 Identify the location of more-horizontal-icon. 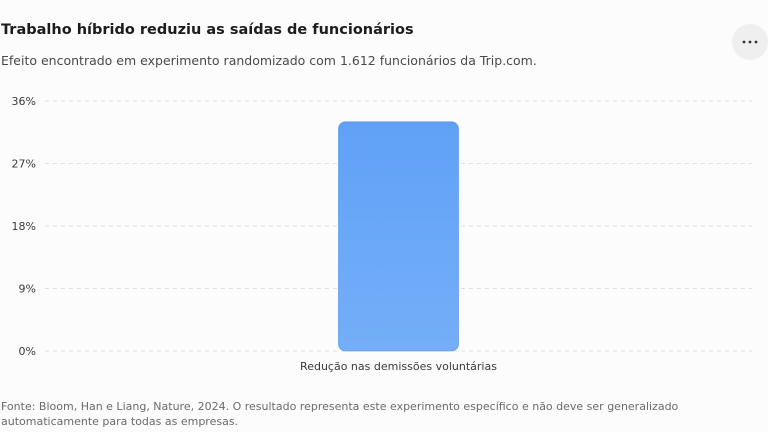
(750, 42).